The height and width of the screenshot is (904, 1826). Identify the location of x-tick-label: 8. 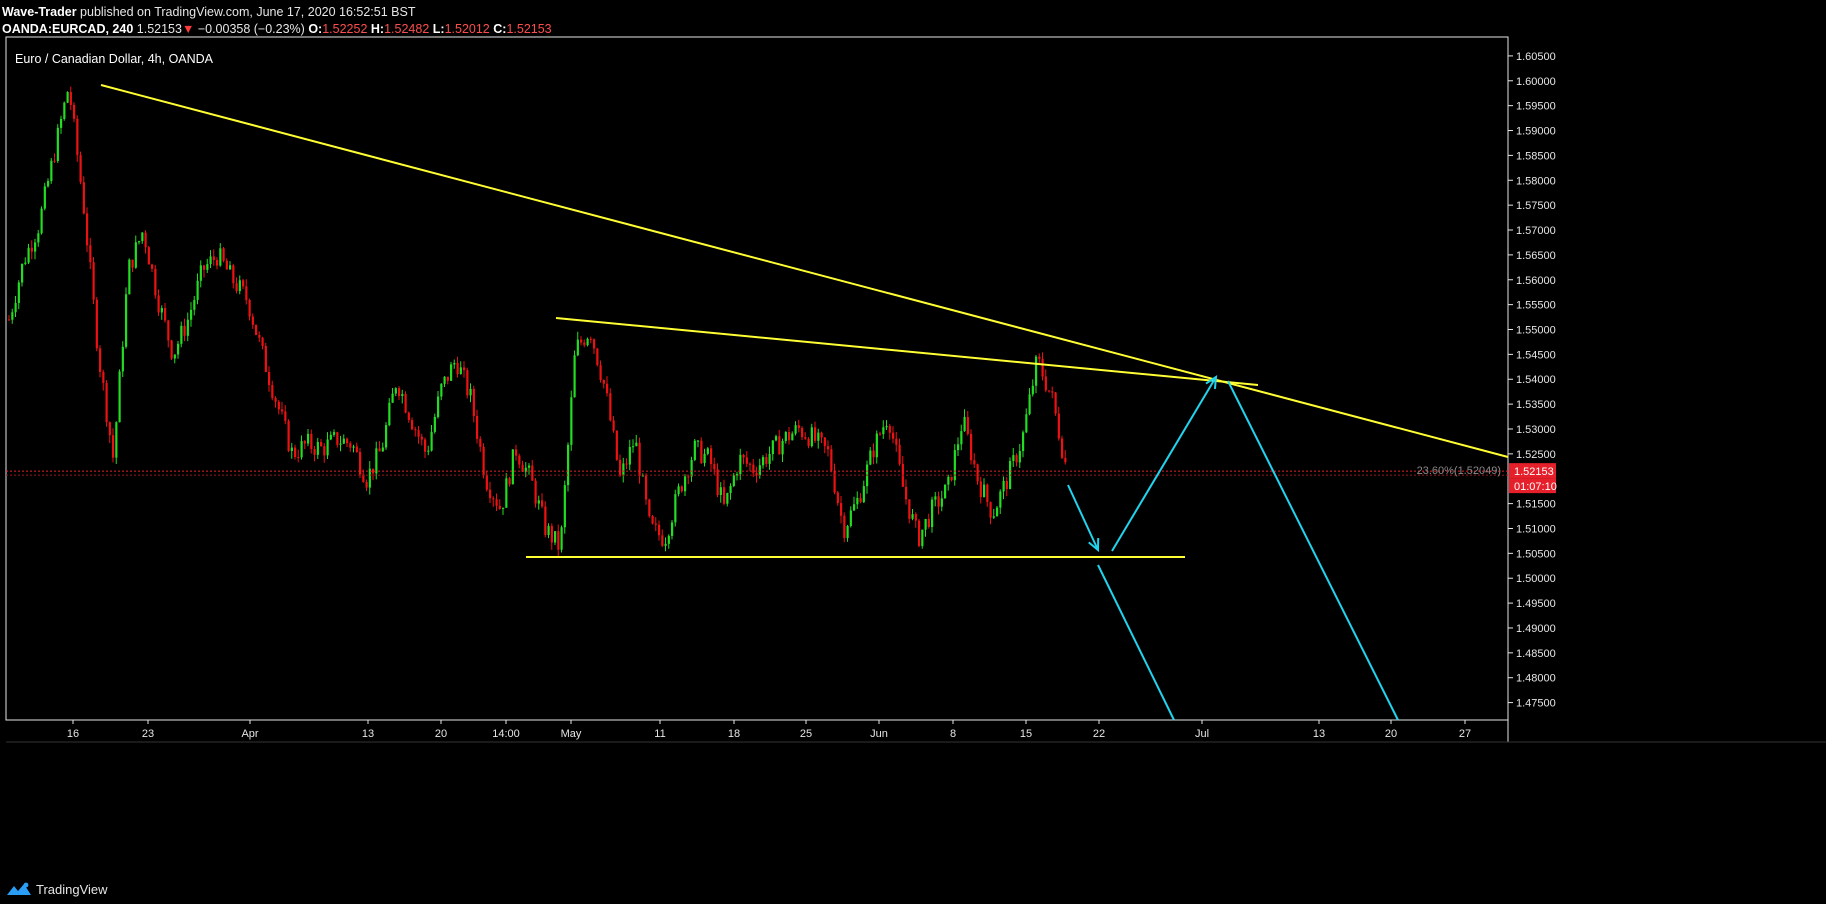
(953, 734).